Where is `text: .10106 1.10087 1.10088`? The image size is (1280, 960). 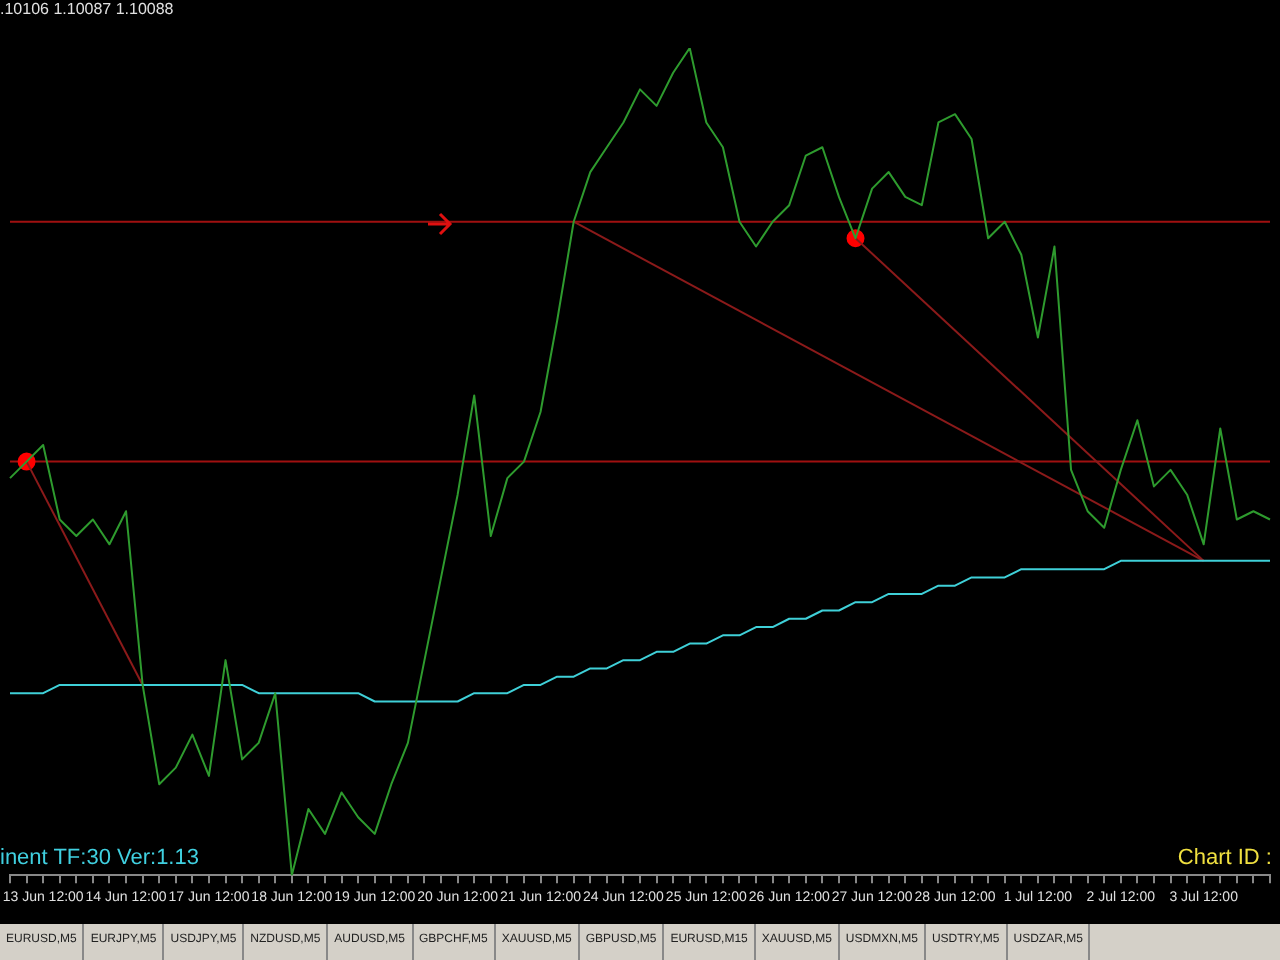
text: .10106 1.10087 1.10088 is located at coordinates (87, 9).